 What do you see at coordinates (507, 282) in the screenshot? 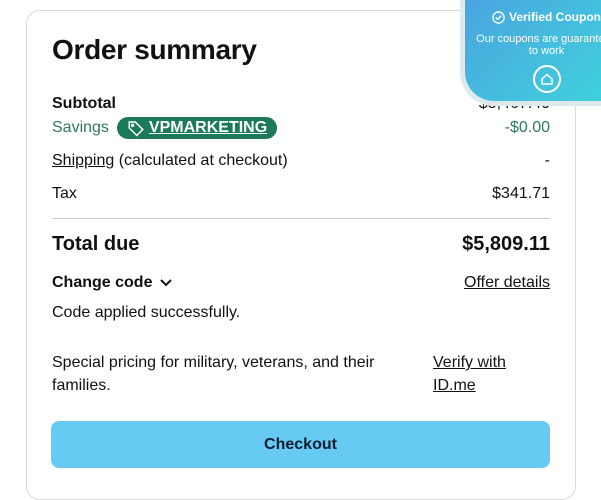
I see `offer-details-link: Offer details` at bounding box center [507, 282].